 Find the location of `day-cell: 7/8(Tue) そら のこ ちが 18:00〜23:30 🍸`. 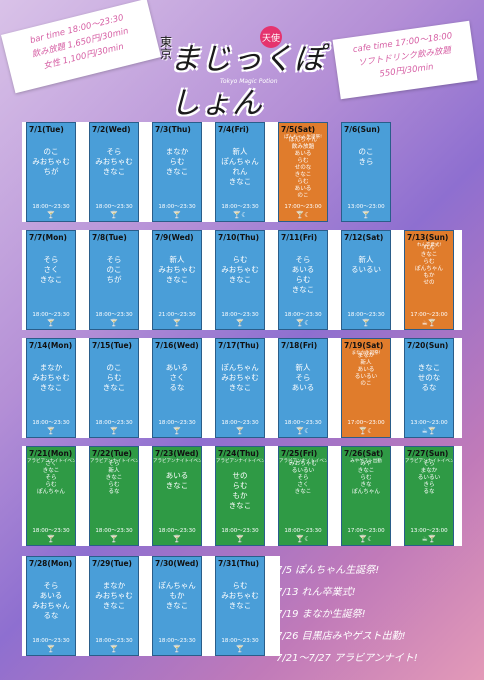

day-cell: 7/8(Tue) そら のこ ちが 18:00〜23:30 🍸 is located at coordinates (114, 280).